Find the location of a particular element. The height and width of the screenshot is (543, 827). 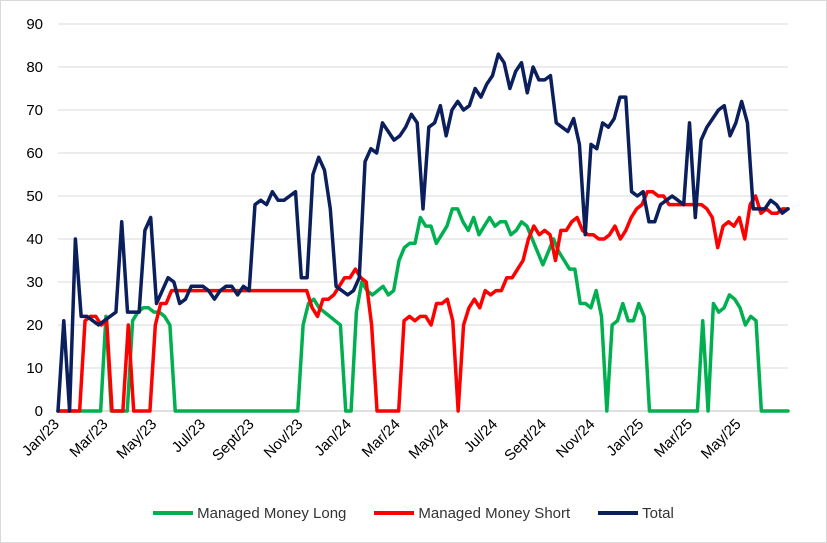

legend-item-total: Total is located at coordinates (636, 513).